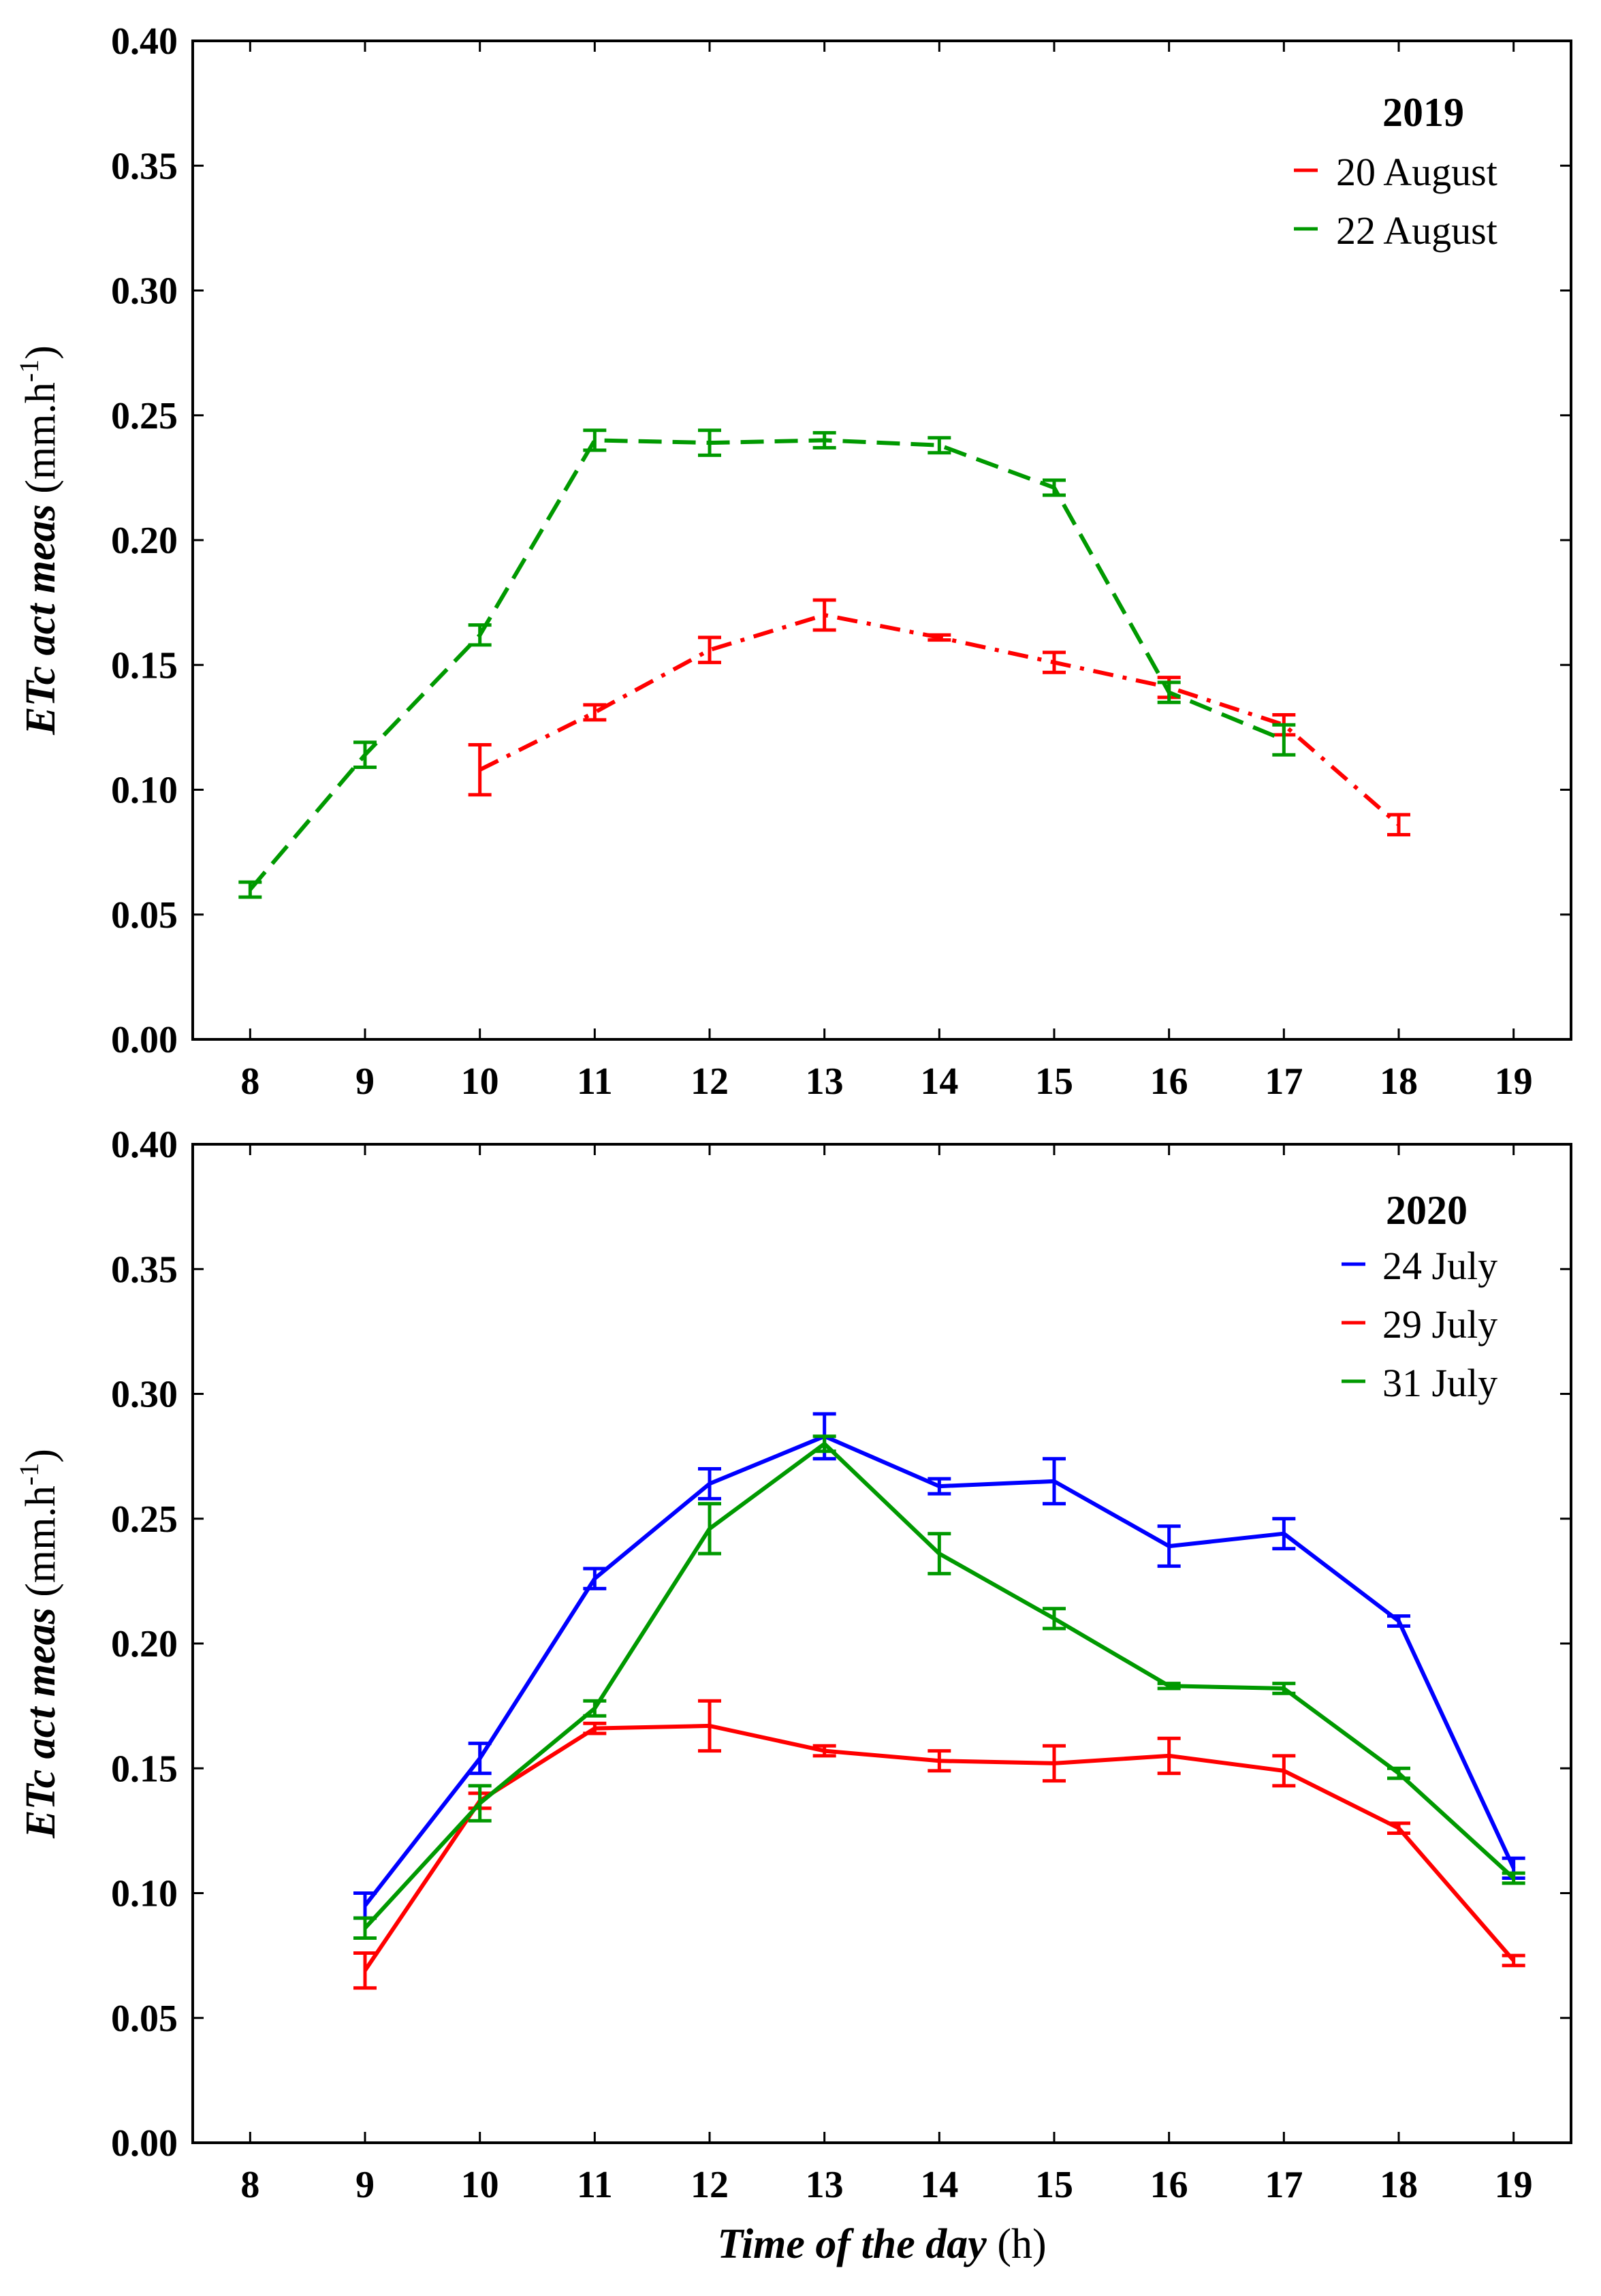 This screenshot has height=2296, width=1601. What do you see at coordinates (1439, 1383) in the screenshot?
I see `legend-label: 31 July` at bounding box center [1439, 1383].